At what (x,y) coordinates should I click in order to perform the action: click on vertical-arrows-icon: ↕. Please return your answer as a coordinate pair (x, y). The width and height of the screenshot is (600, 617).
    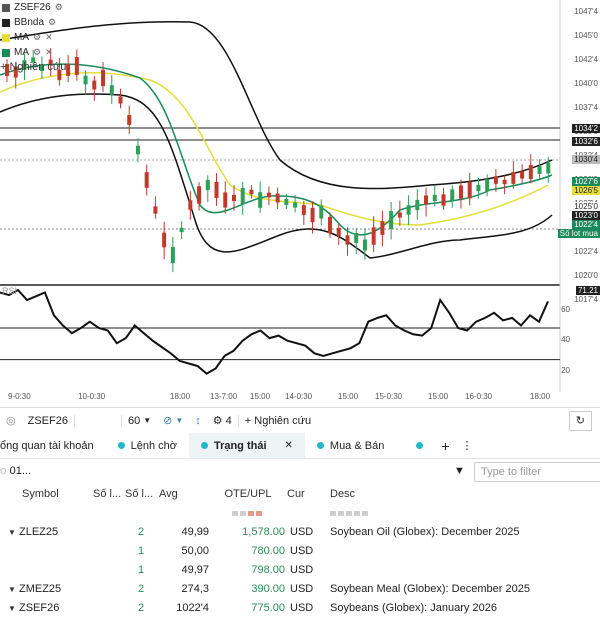
    Looking at the image, I should click on (198, 420).